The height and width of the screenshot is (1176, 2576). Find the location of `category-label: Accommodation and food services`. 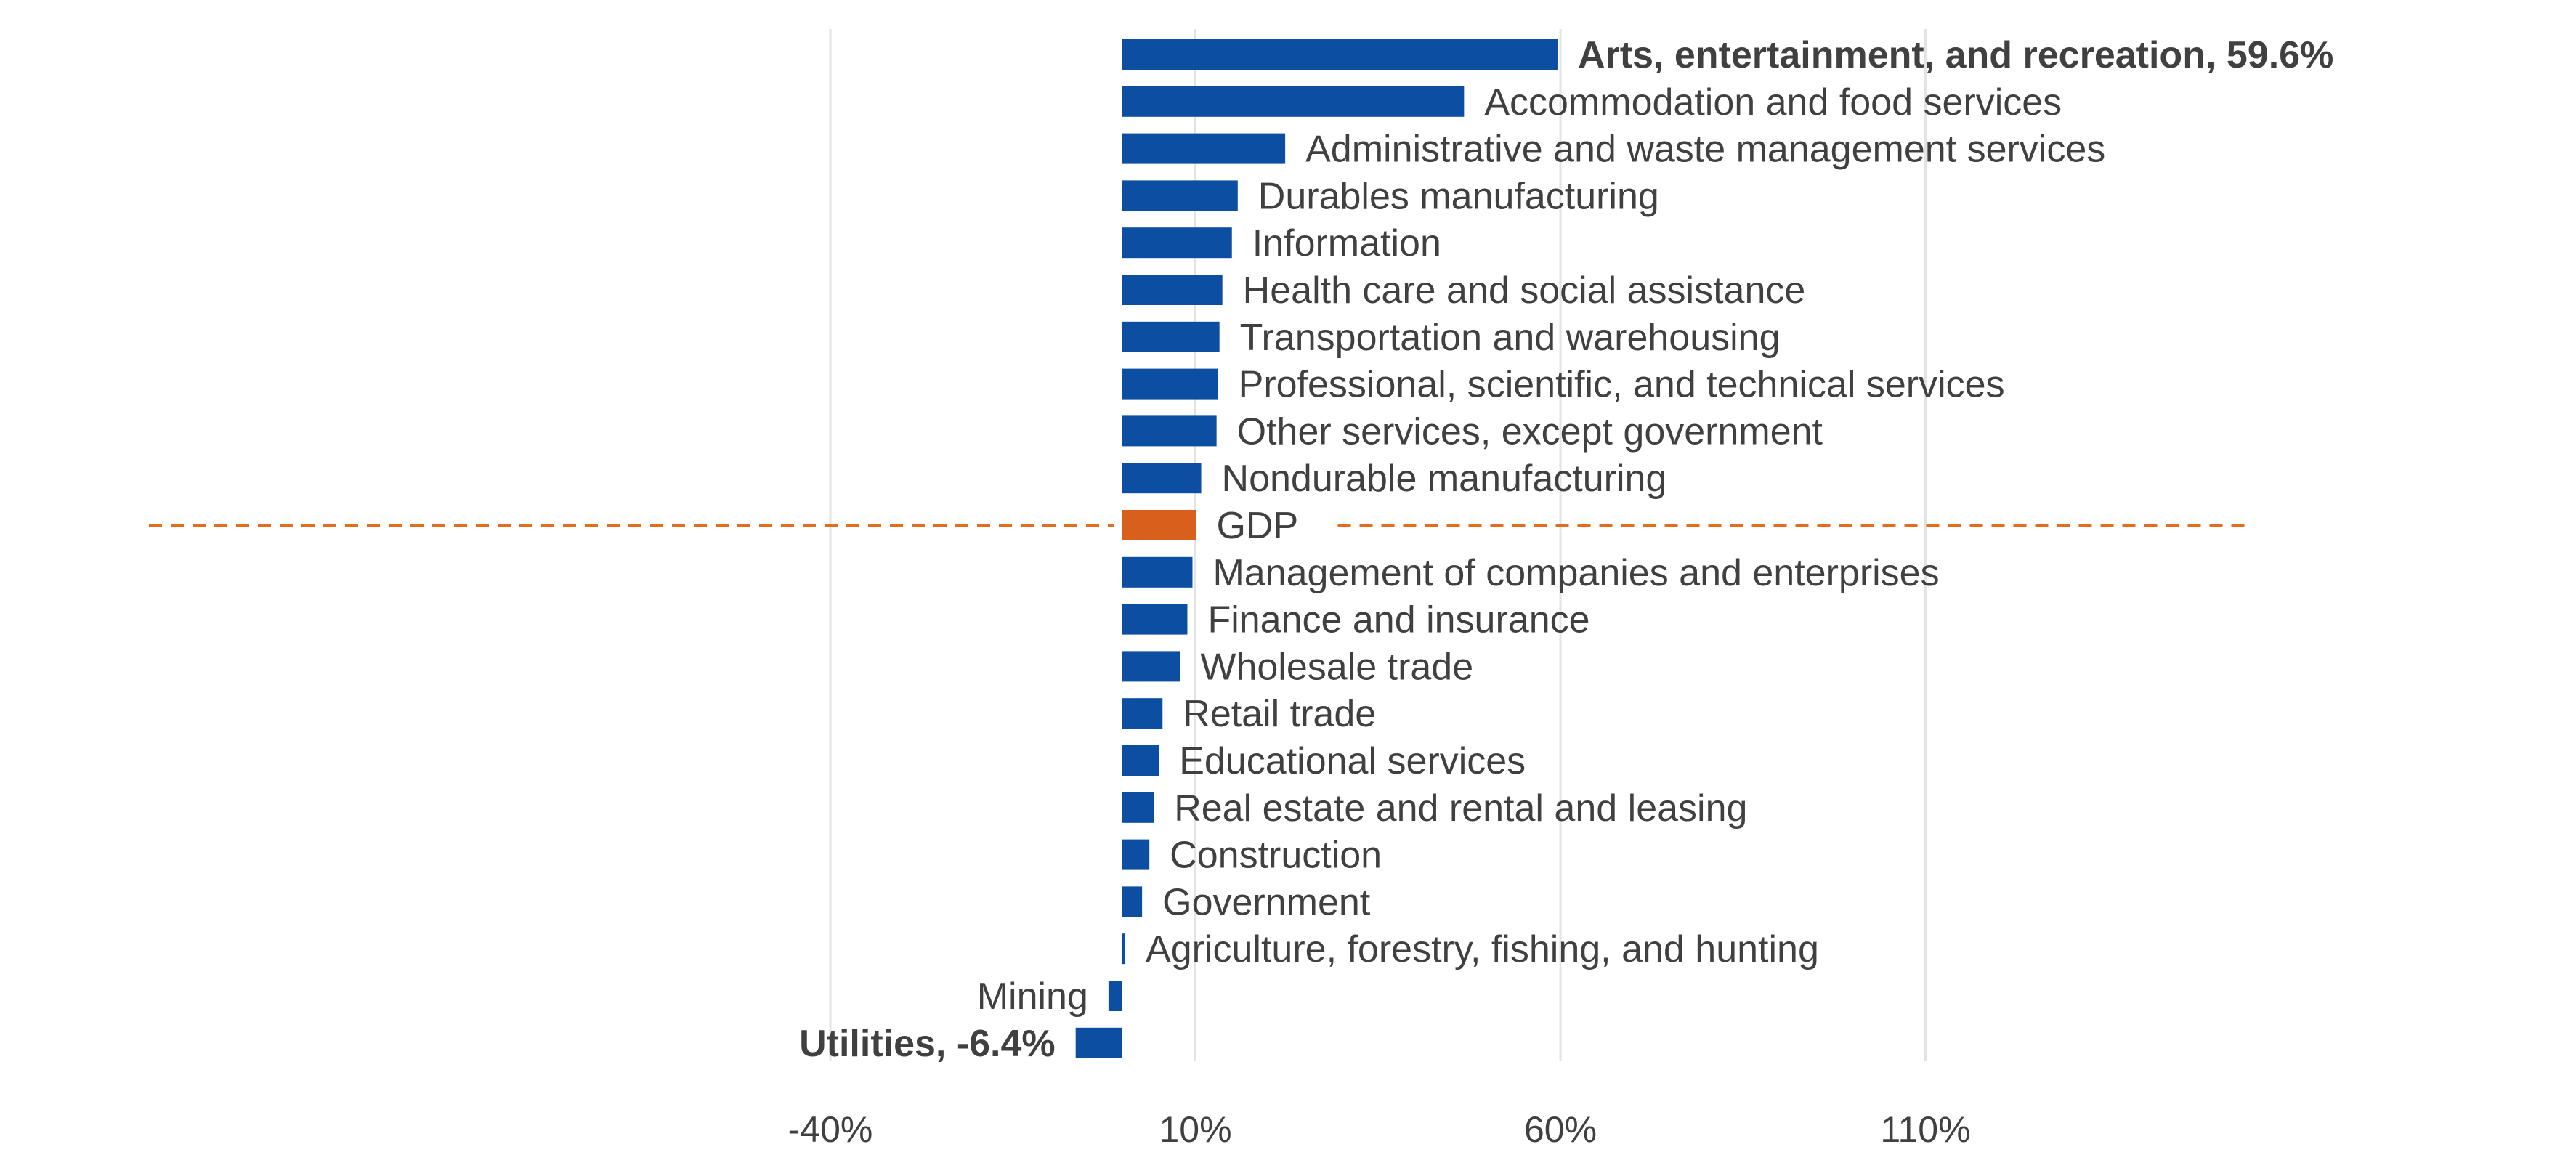

category-label: Accommodation and food services is located at coordinates (1773, 102).